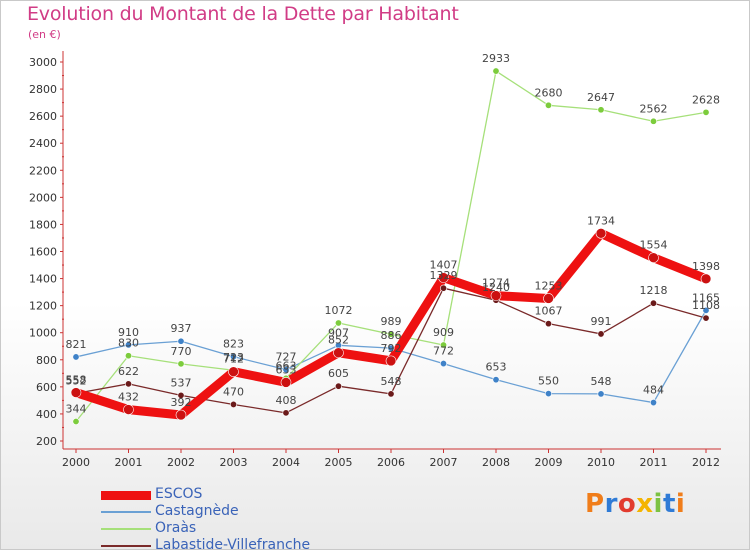  I want to click on data-label: 432, so click(128, 397).